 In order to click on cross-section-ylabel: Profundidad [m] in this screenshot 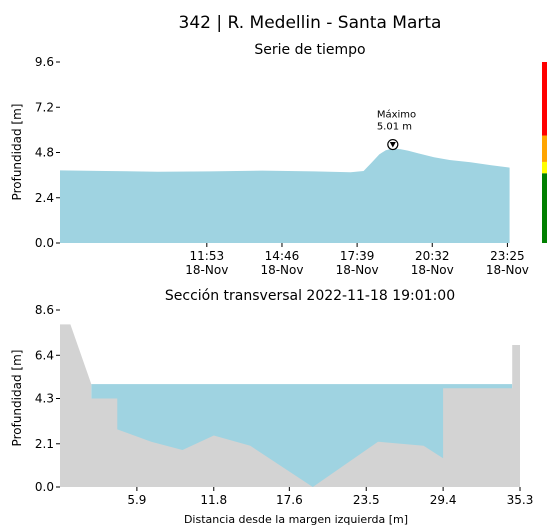, I will do `click(17, 398)`.